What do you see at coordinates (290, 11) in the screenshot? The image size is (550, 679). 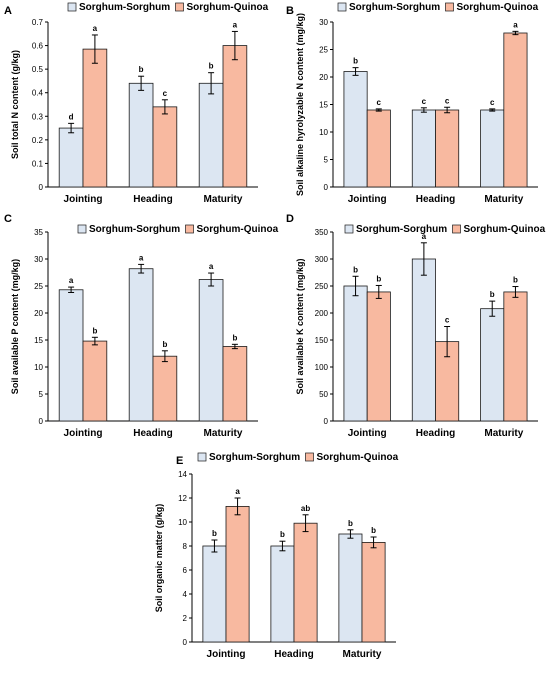 I see `panel-label: B` at bounding box center [290, 11].